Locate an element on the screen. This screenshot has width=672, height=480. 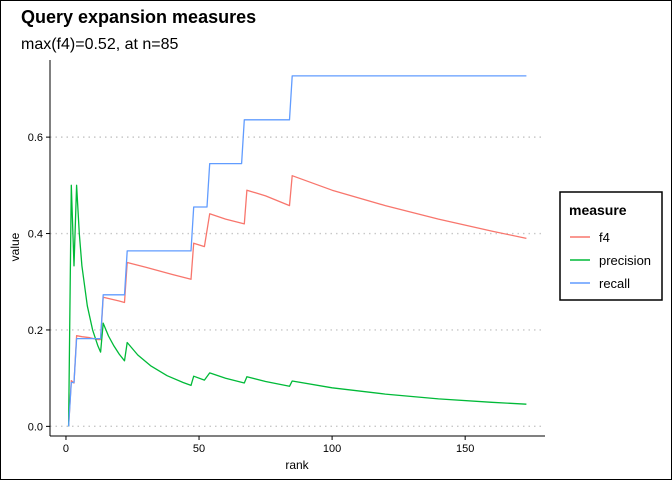
y-axis-title: value is located at coordinates (15, 246).